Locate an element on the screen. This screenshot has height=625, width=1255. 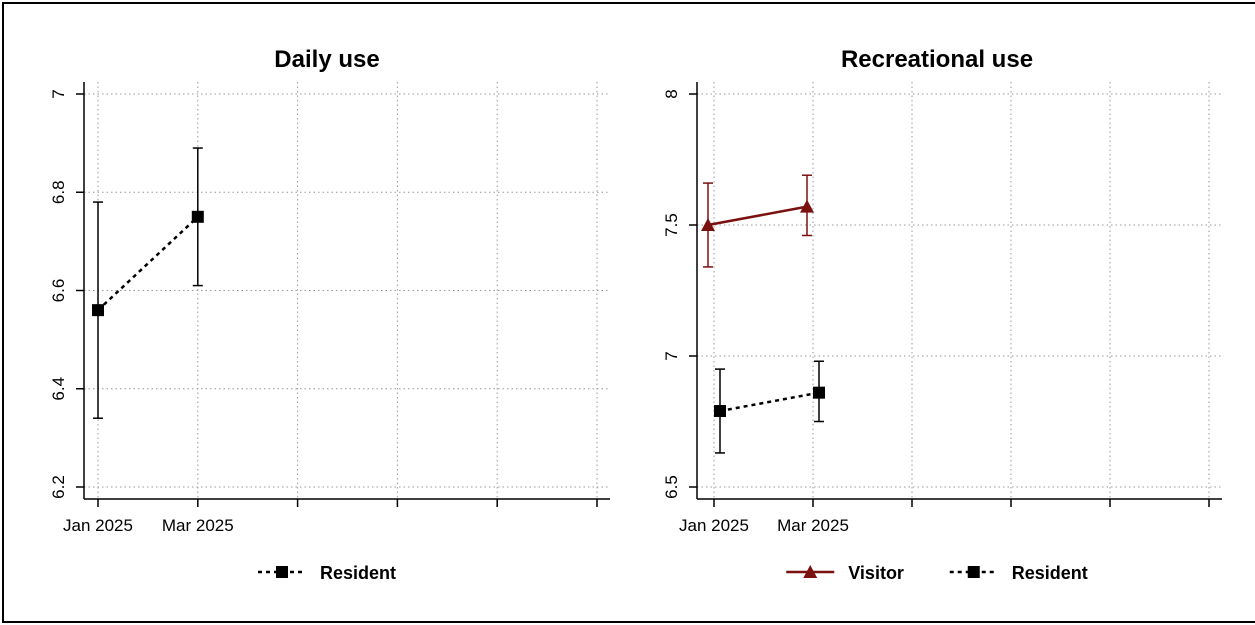
legend-label: Visitor is located at coordinates (876, 573).